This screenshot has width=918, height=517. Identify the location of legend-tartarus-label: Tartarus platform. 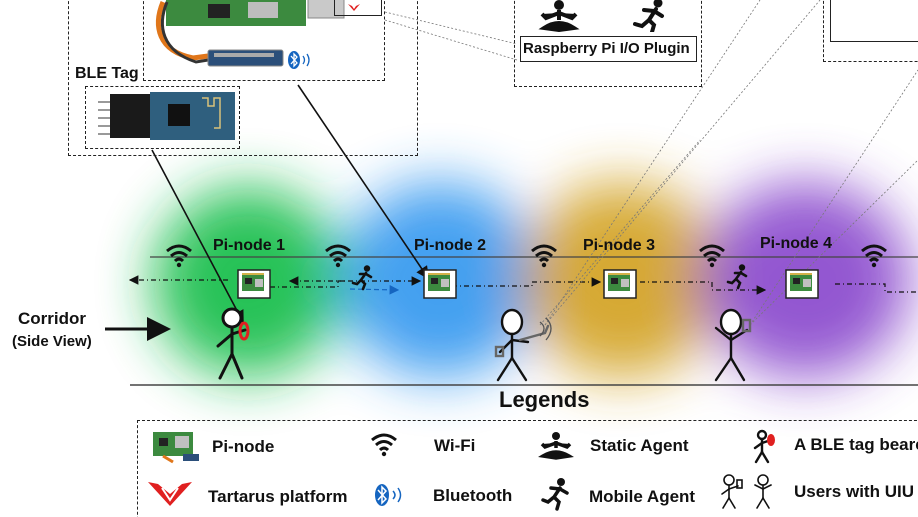
(278, 496).